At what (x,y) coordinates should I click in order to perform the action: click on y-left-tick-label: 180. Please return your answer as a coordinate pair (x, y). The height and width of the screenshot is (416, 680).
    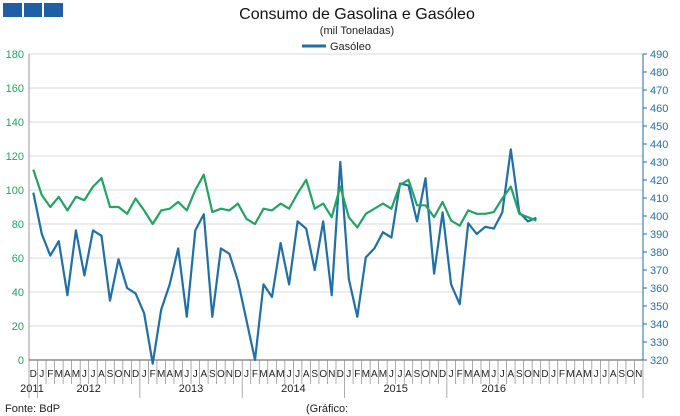
    Looking at the image, I should click on (15, 55).